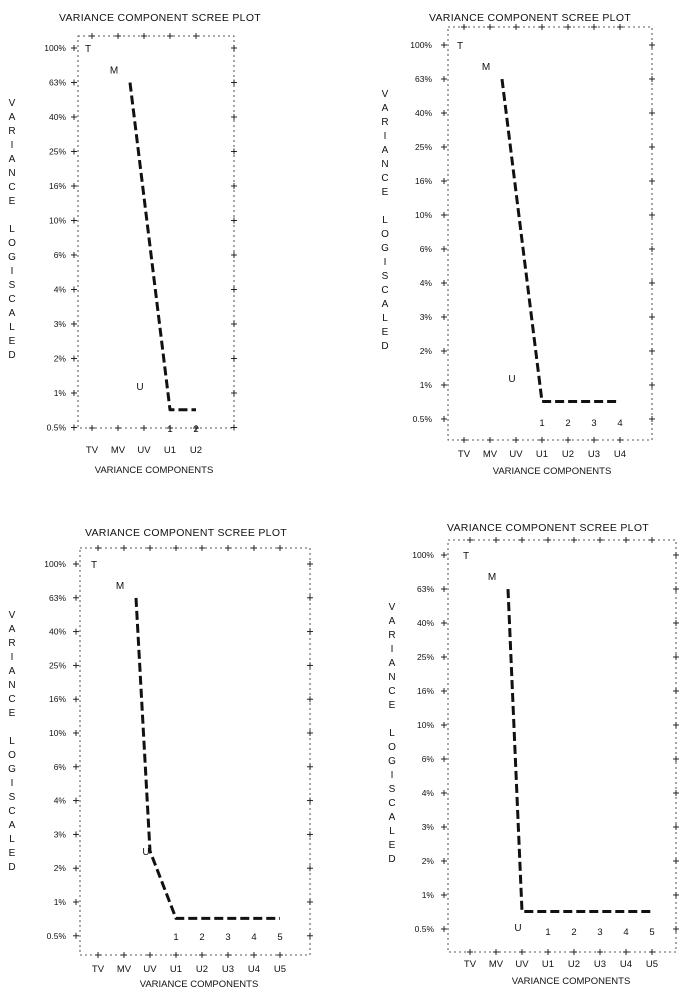  Describe the element at coordinates (391, 859) in the screenshot. I see `y-label-letter: D` at that location.